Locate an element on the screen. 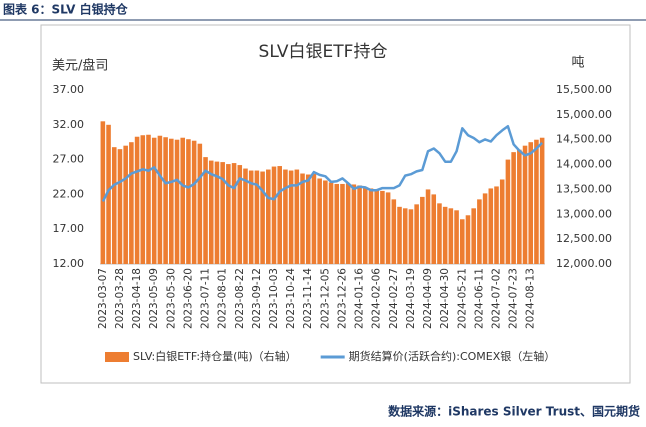  y-tick-label: 27.00 is located at coordinates (69, 159).